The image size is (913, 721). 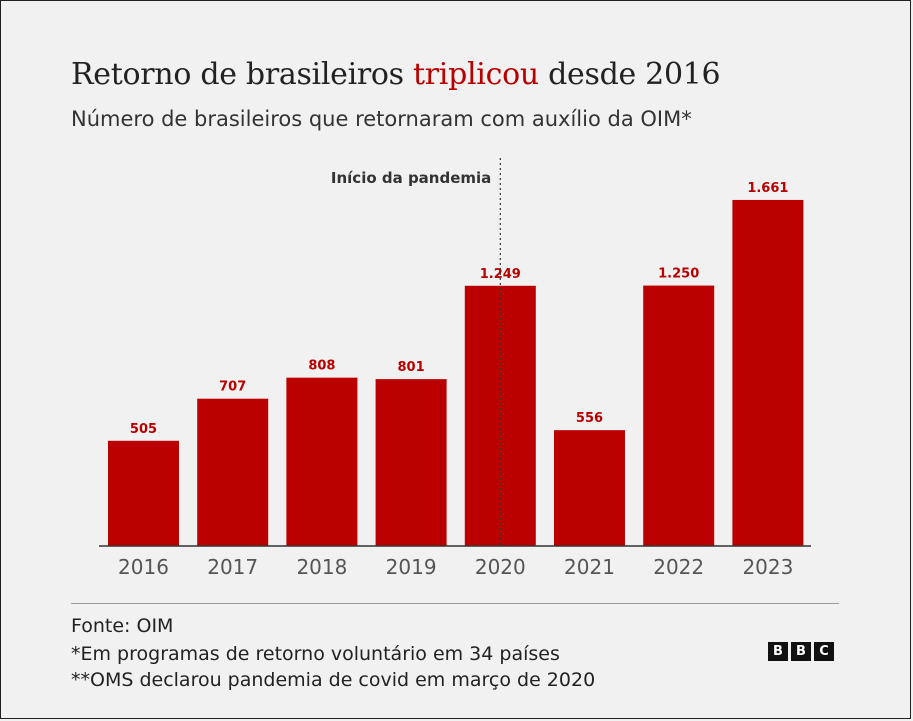 I want to click on bar-2018, so click(x=322, y=461).